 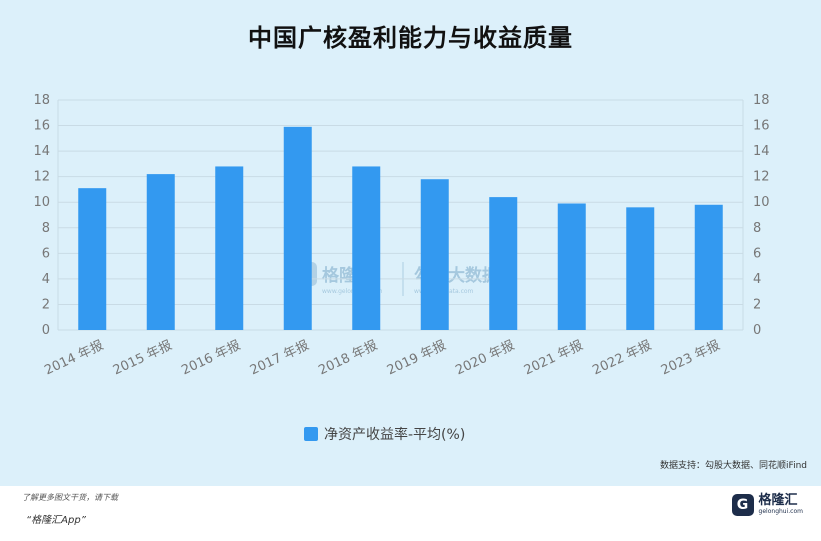 I want to click on brand-url: gelonghui.com, so click(x=780, y=511).